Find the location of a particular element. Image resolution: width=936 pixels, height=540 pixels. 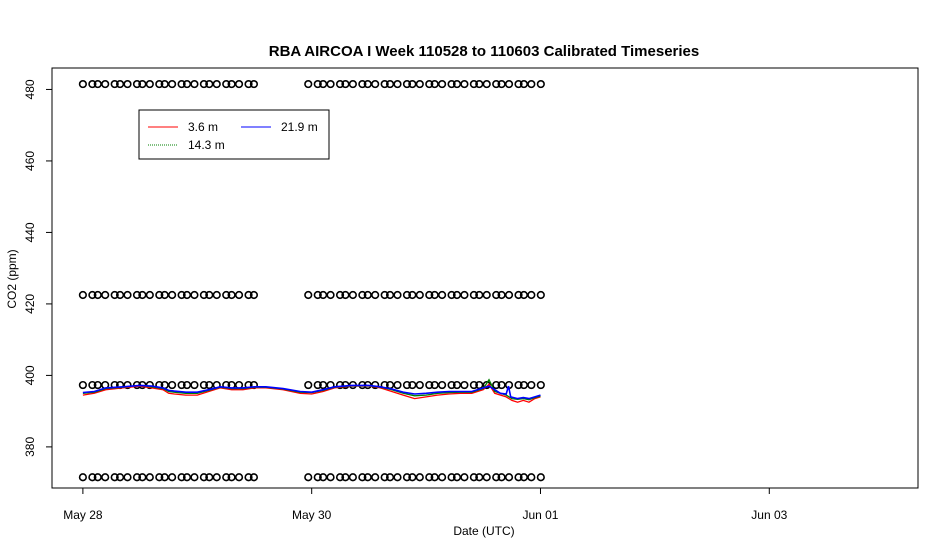

legend: 3.6 m 21.9 m 14.3 m is located at coordinates (234, 134).